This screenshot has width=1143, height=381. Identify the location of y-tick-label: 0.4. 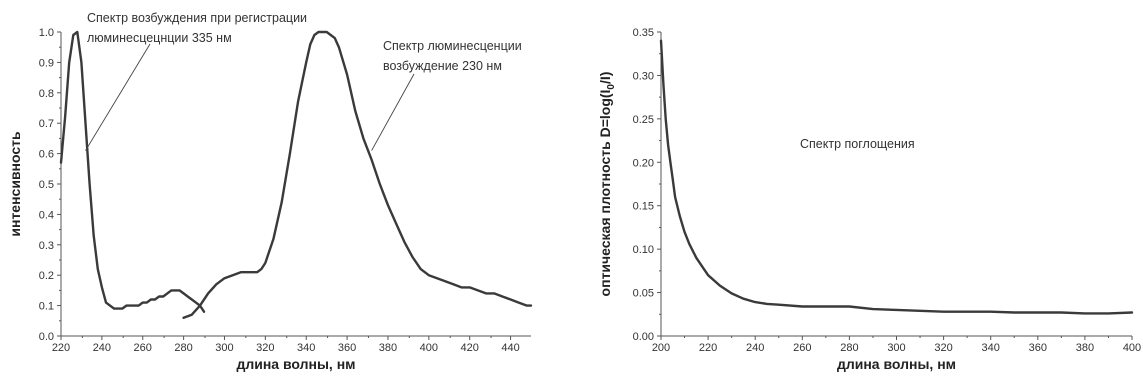
(46, 215).